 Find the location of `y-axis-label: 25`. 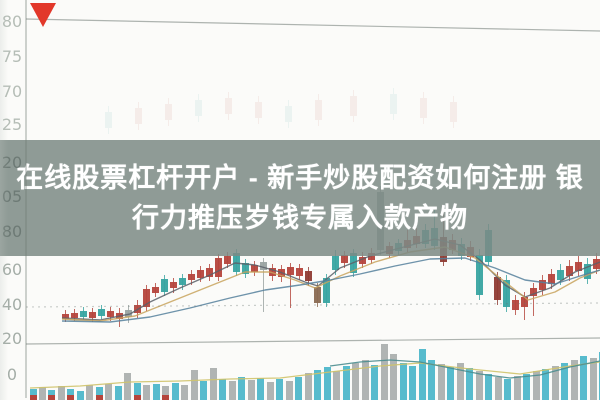

y-axis-label: 25 is located at coordinates (12, 124).